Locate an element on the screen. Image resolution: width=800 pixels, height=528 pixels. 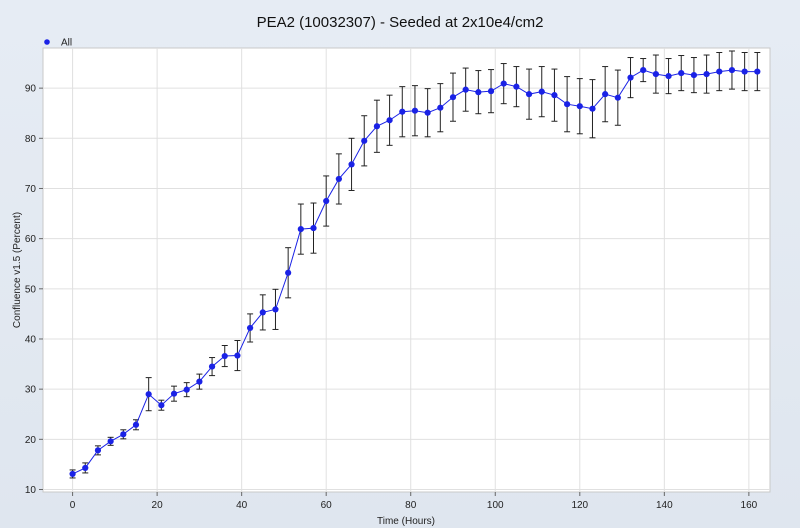
x-tick-label: 160 is located at coordinates (749, 505).